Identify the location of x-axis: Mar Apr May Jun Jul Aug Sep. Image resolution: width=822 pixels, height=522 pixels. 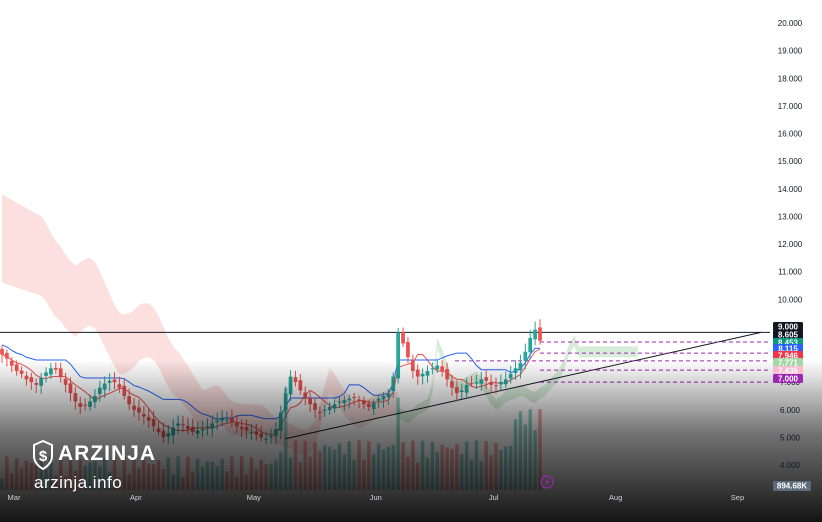
(376, 497).